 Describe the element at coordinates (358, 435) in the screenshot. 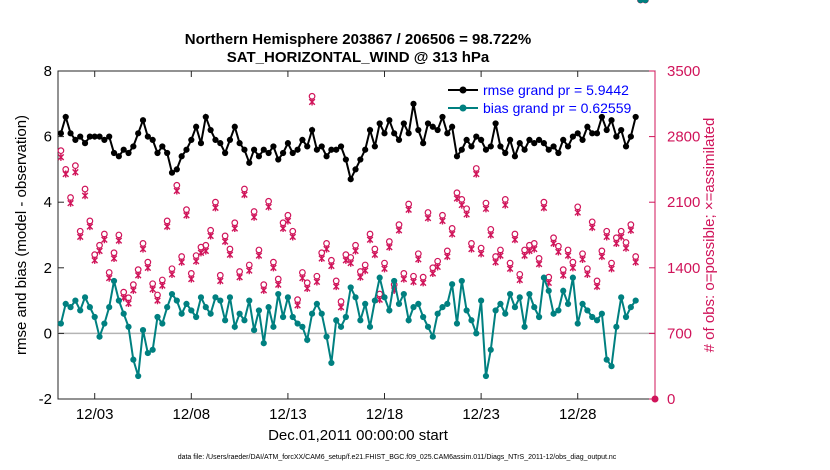

I see `x-axis-label: Dec.01,2011 00:00:00 start` at that location.